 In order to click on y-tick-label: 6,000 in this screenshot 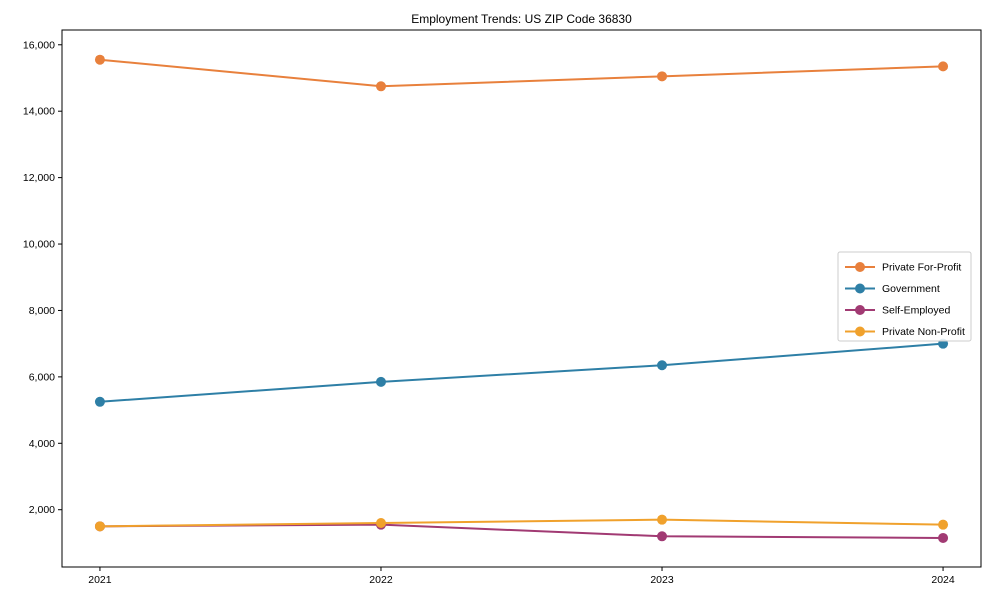, I will do `click(42, 377)`.